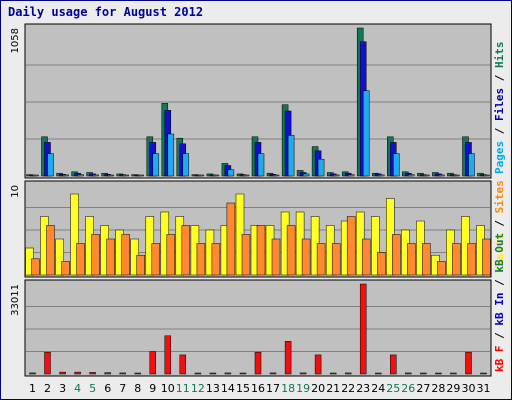 The width and height of the screenshot is (512, 400). I want to click on x-tick-label: 10, so click(168, 388).